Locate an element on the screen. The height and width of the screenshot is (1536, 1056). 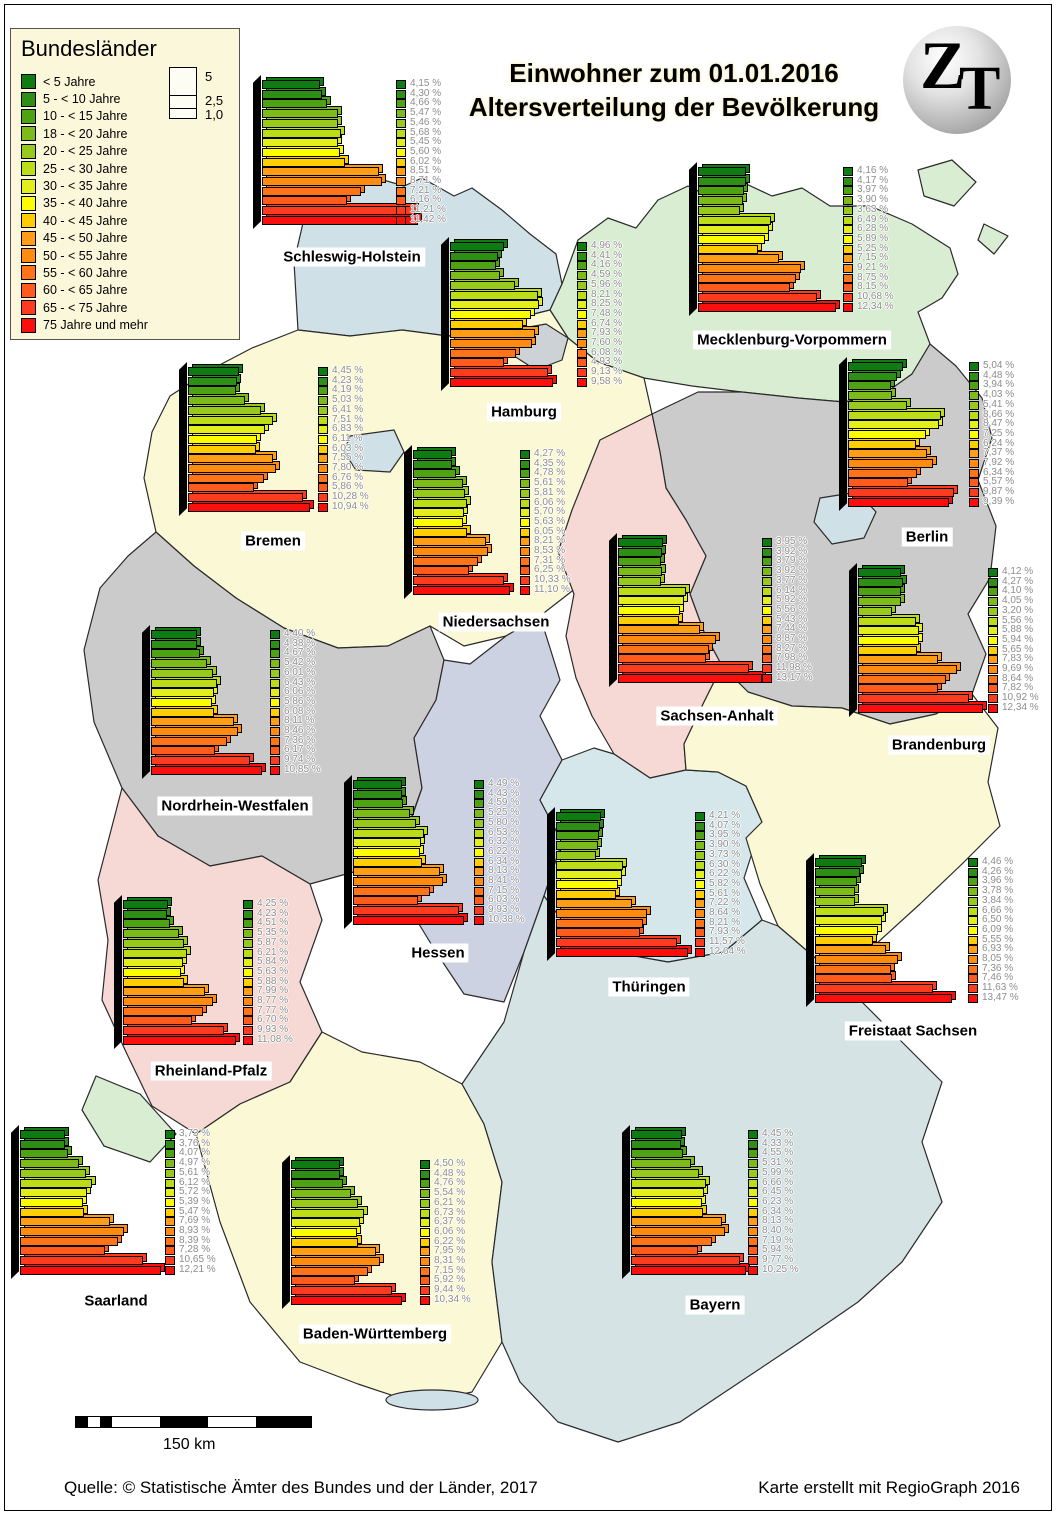
value-label: 4,17 % is located at coordinates (873, 180).